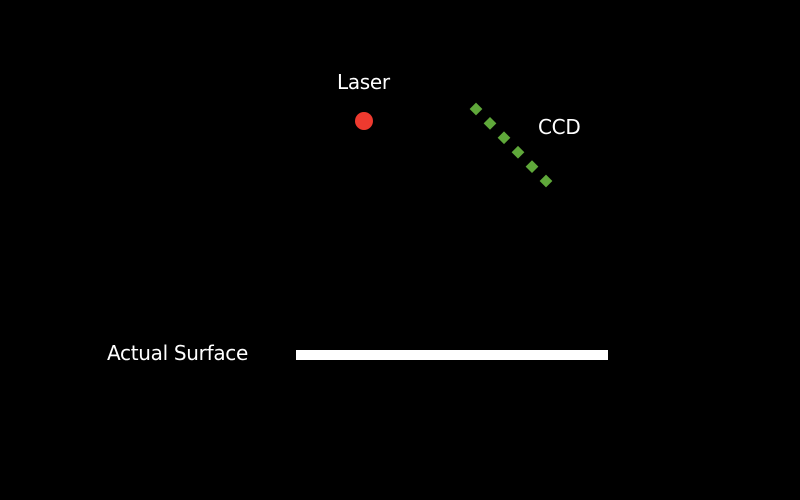 This screenshot has width=800, height=500. I want to click on actual-surface, so click(452, 355).